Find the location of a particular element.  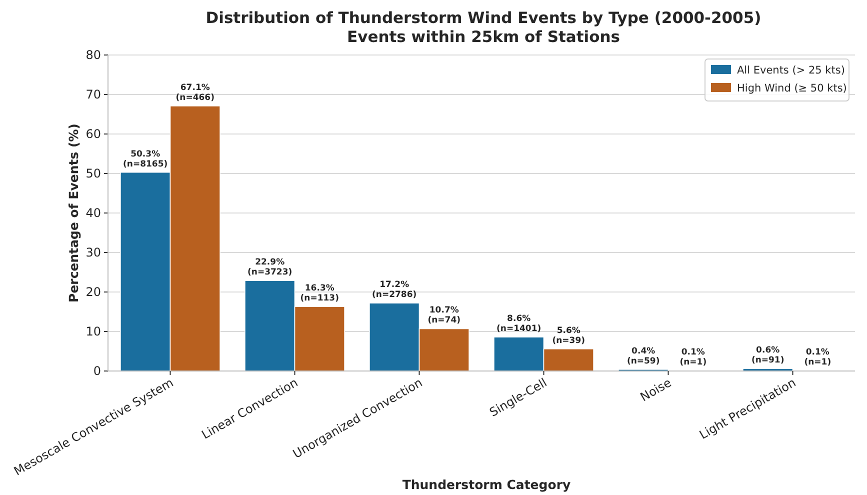

y-tick-label: 10 is located at coordinates (93, 331).